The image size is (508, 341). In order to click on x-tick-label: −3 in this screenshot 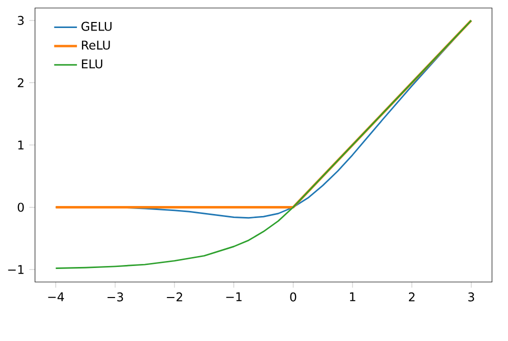, I will do `click(116, 297)`.